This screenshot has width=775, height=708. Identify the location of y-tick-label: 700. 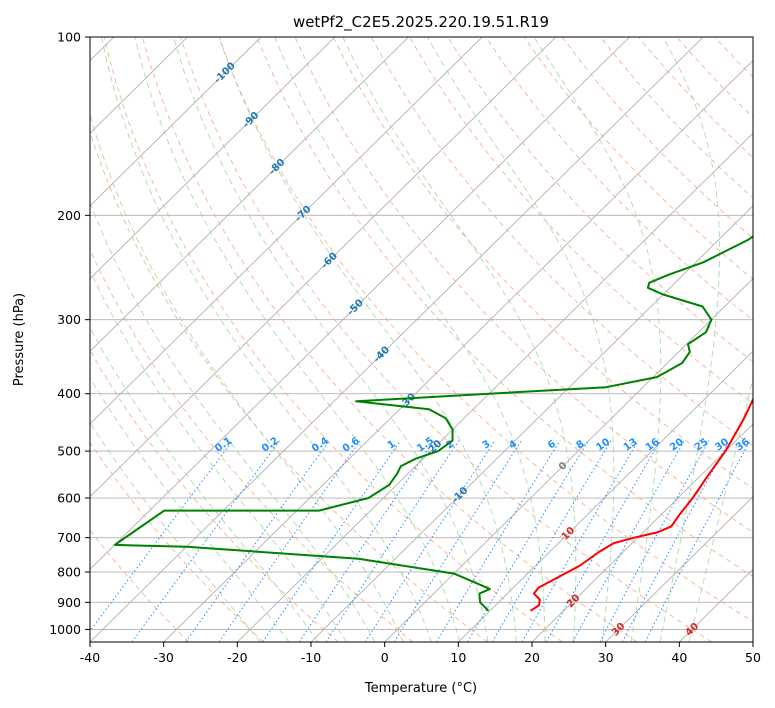
(69, 537).